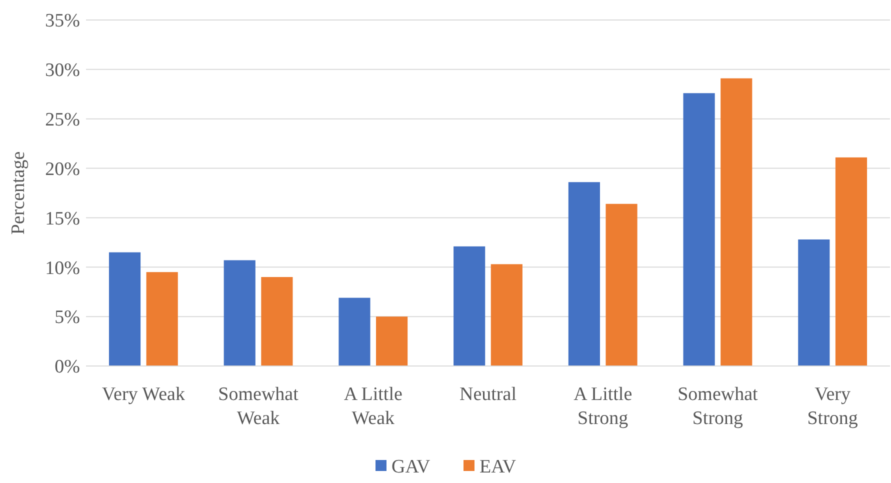 This screenshot has width=891, height=483. Describe the element at coordinates (67, 317) in the screenshot. I see `y-tick-label: 5%` at that location.